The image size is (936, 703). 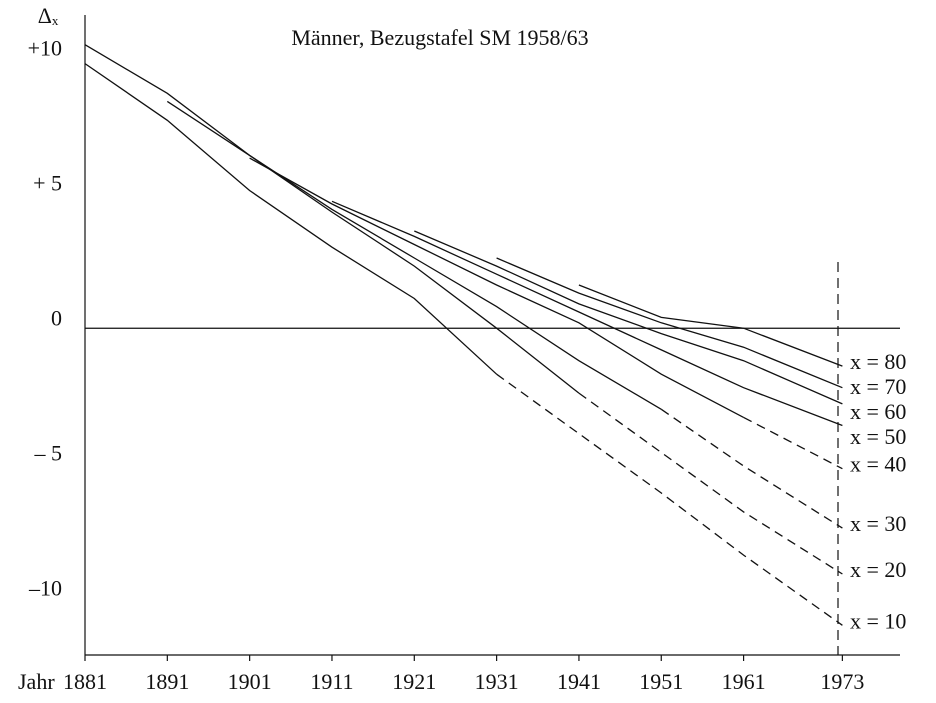 What do you see at coordinates (497, 681) in the screenshot?
I see `x-tick-label: 1931` at bounding box center [497, 681].